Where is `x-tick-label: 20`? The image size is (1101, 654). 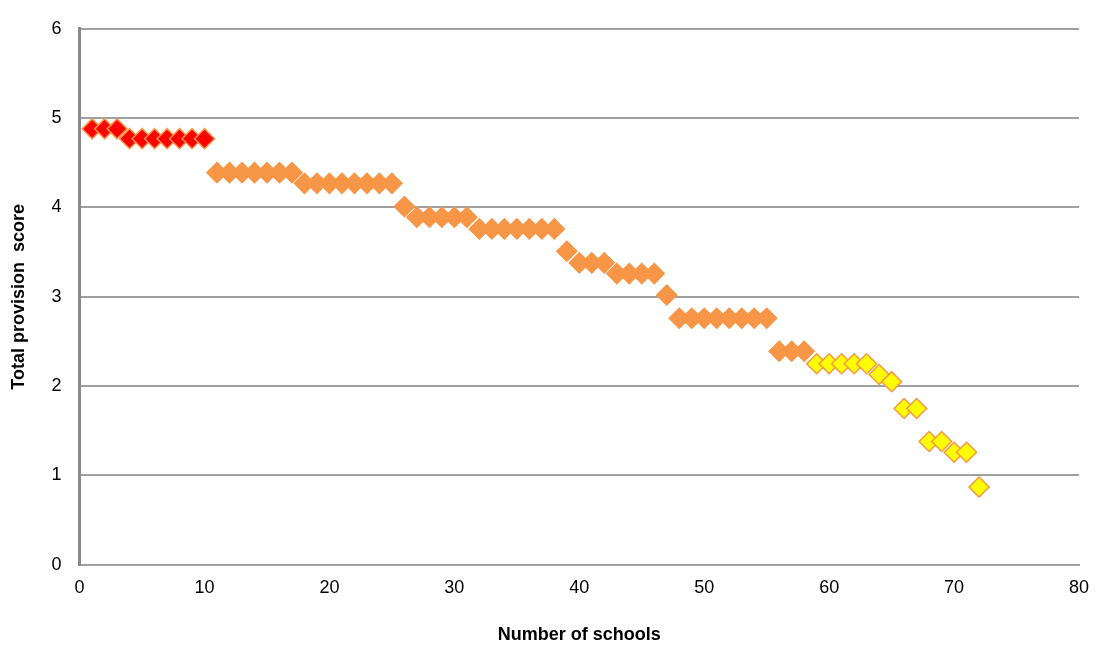 x-tick-label: 20 is located at coordinates (329, 586).